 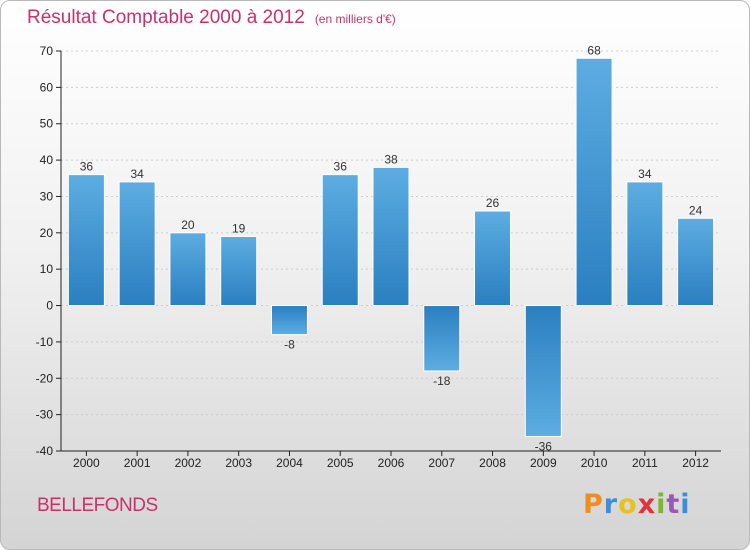 What do you see at coordinates (611, 504) in the screenshot?
I see `logo-letter: r` at bounding box center [611, 504].